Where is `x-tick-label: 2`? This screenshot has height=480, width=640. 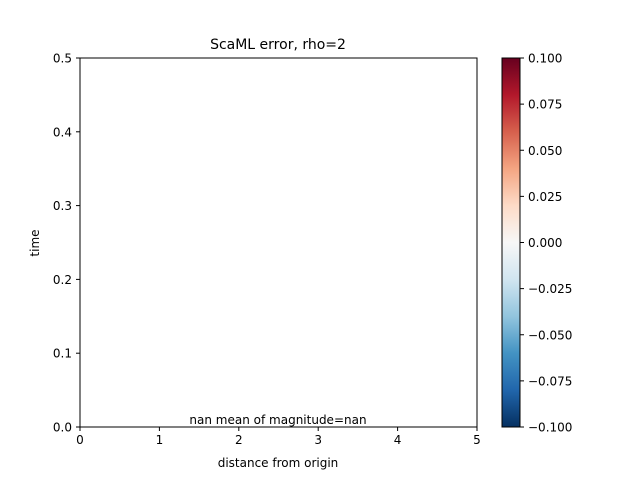 x-tick-label: 2 is located at coordinates (239, 440).